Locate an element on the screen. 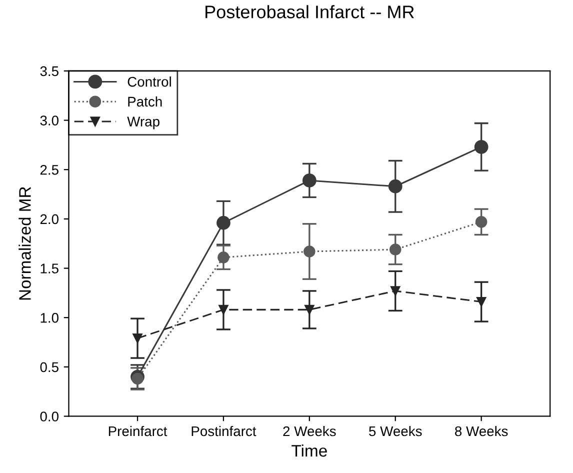  y-tick-label: 0.5 is located at coordinates (49, 367).